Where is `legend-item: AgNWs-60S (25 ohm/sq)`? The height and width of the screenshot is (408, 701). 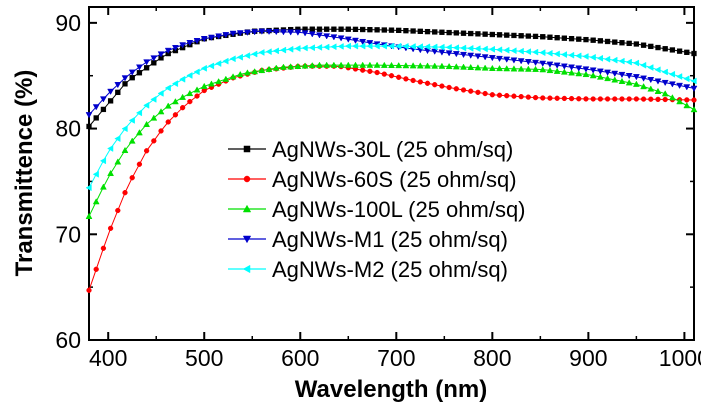
legend-item: AgNWs-60S (25 ohm/sq) is located at coordinates (372, 179).